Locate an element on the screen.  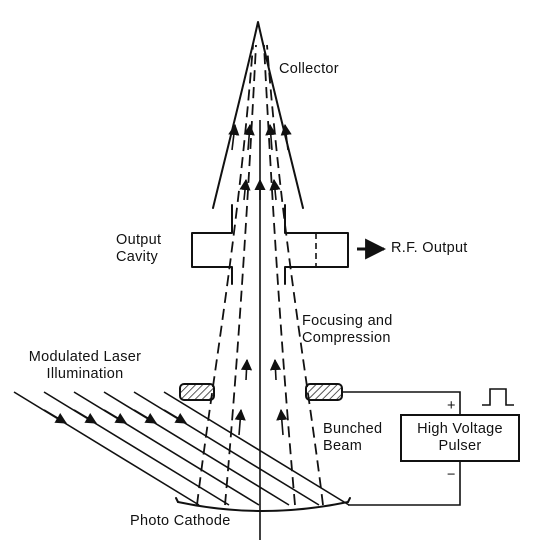
pulser-label-line-1: High Voltage is located at coordinates (460, 429).